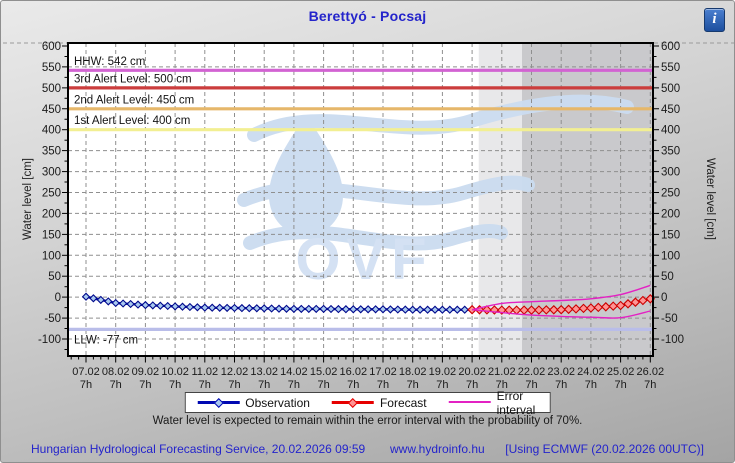 The height and width of the screenshot is (463, 735). What do you see at coordinates (670, 173) in the screenshot?
I see `y-tick-right: 300` at bounding box center [670, 173].